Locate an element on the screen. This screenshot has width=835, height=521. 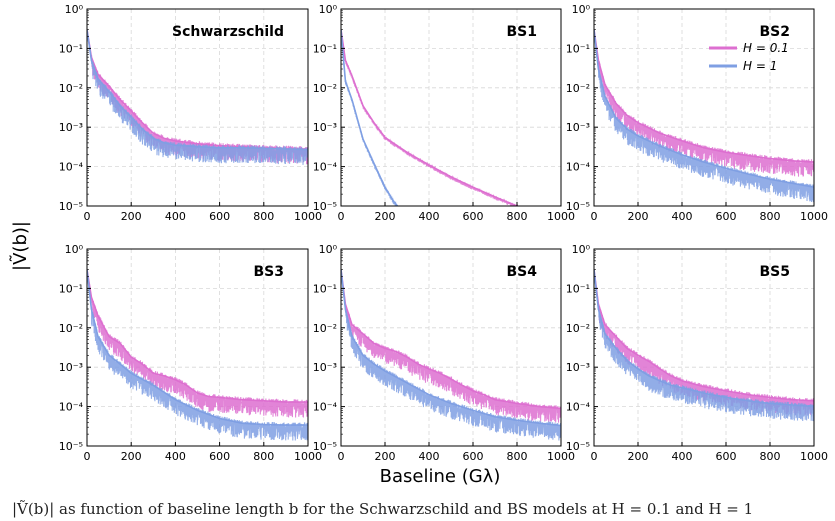
panel-title: Schwarzschild is located at coordinates (228, 32).